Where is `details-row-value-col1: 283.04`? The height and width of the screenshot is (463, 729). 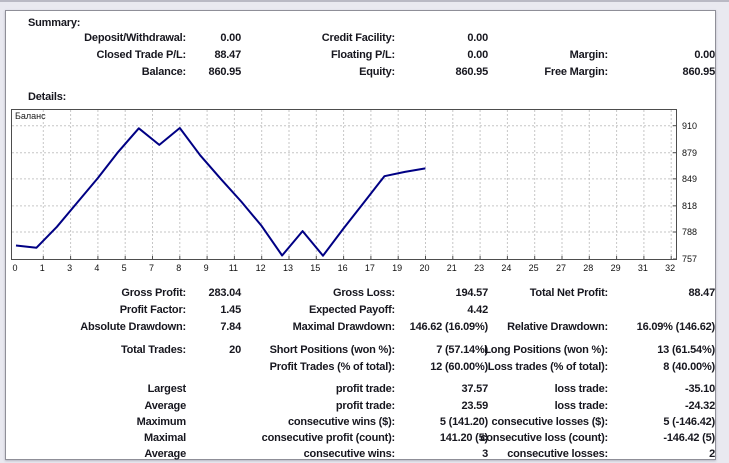
details-row-value-col1: 283.04 is located at coordinates (225, 293).